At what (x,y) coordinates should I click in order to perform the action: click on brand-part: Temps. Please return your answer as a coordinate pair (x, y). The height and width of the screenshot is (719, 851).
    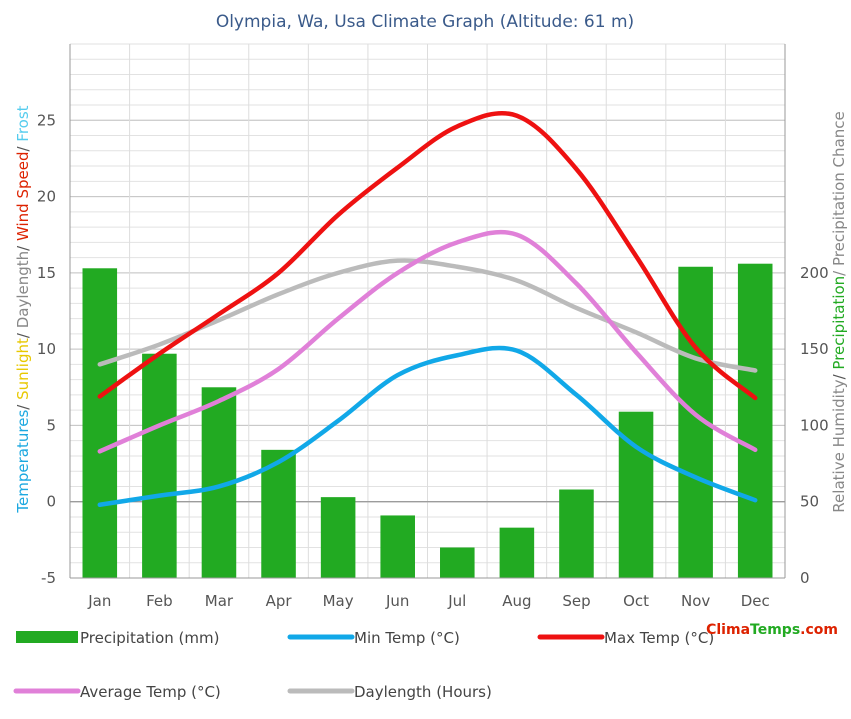
    Looking at the image, I should click on (775, 630).